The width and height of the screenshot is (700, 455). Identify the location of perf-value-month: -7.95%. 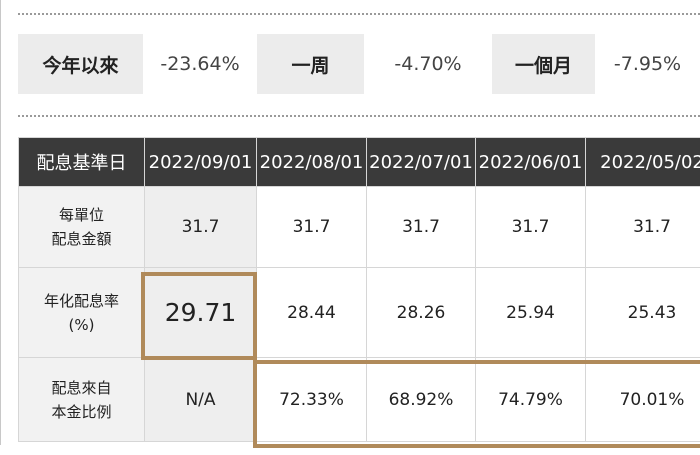
(647, 64).